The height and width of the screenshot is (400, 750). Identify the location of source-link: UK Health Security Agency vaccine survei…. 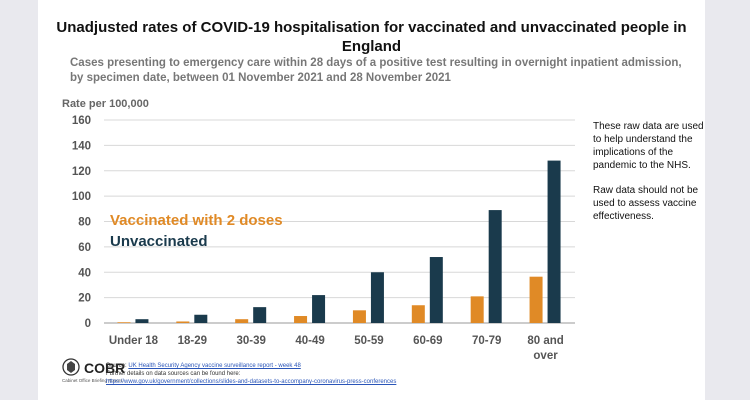
(214, 366).